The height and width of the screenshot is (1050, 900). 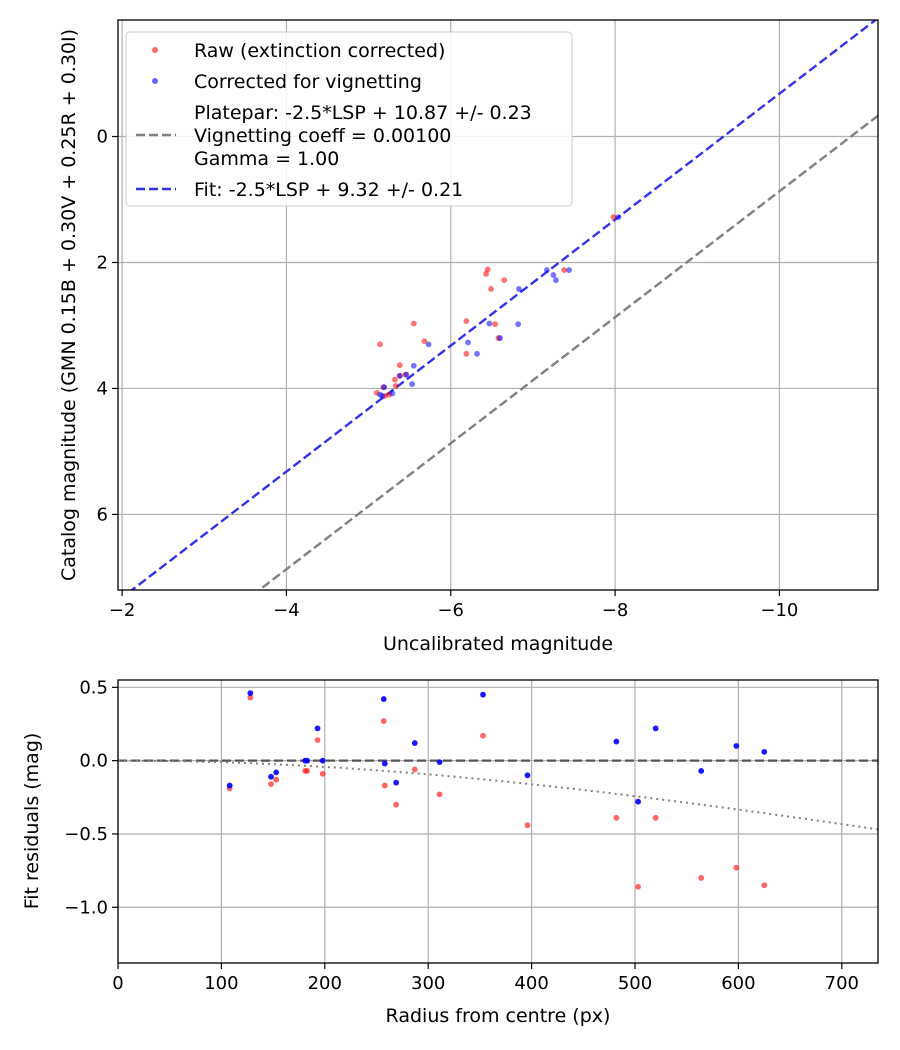 I want to click on legend-label: Raw (extinction corrected), so click(x=319, y=51).